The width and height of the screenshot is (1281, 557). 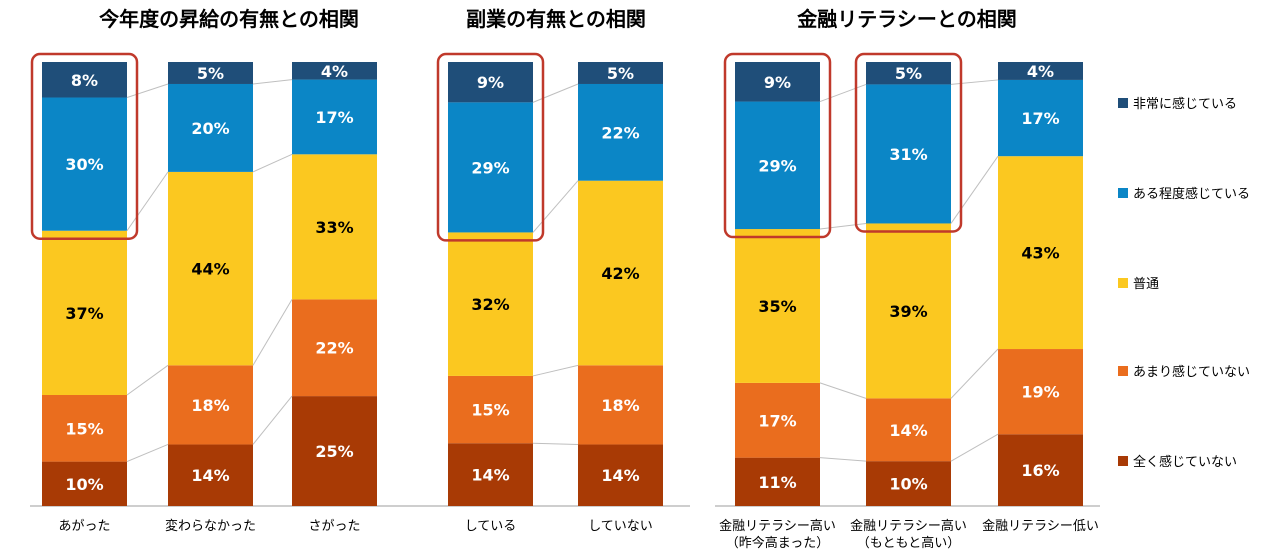 What do you see at coordinates (1191, 372) in the screenshot?
I see `legend-label-not_much: あまり感じていない` at bounding box center [1191, 372].